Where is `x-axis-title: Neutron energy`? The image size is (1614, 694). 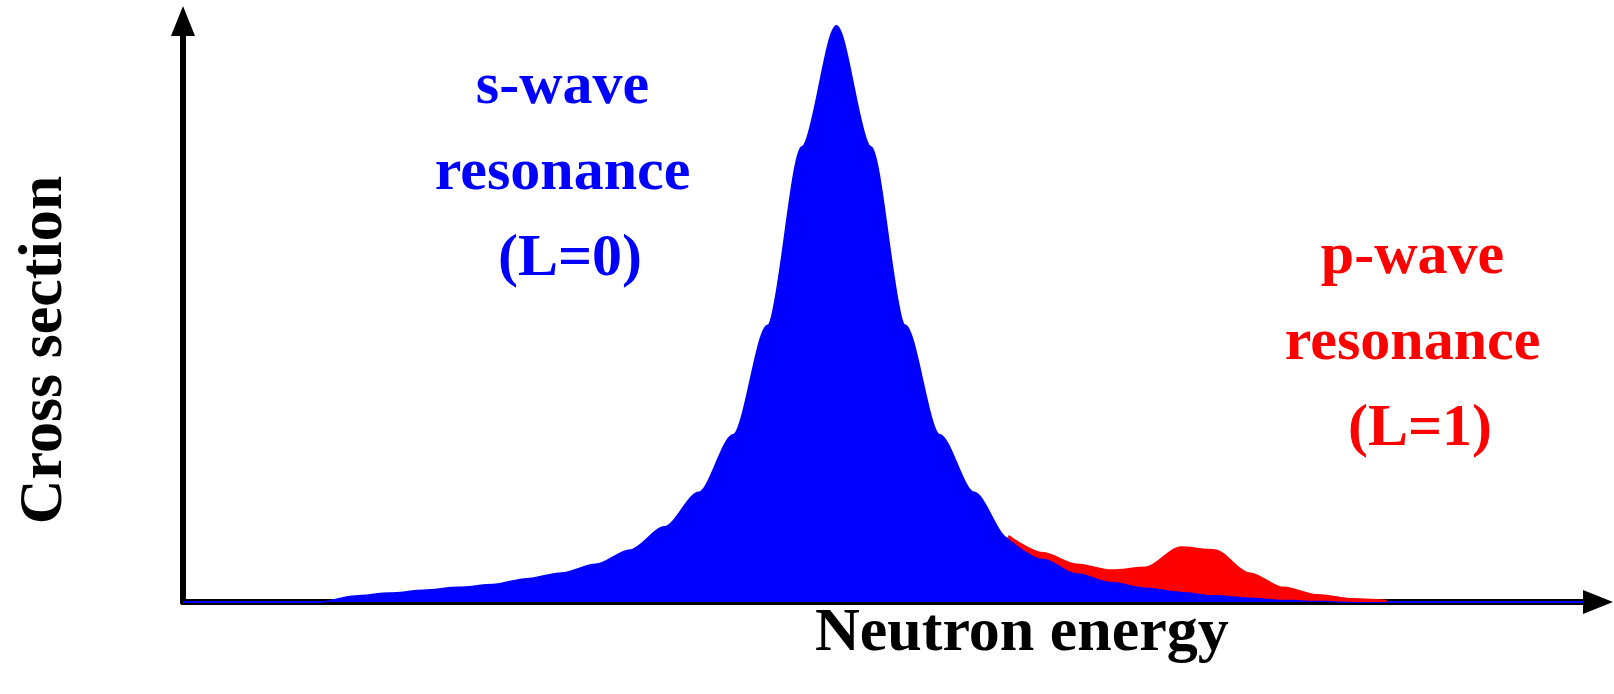
x-axis-title: Neutron energy is located at coordinates (1022, 629).